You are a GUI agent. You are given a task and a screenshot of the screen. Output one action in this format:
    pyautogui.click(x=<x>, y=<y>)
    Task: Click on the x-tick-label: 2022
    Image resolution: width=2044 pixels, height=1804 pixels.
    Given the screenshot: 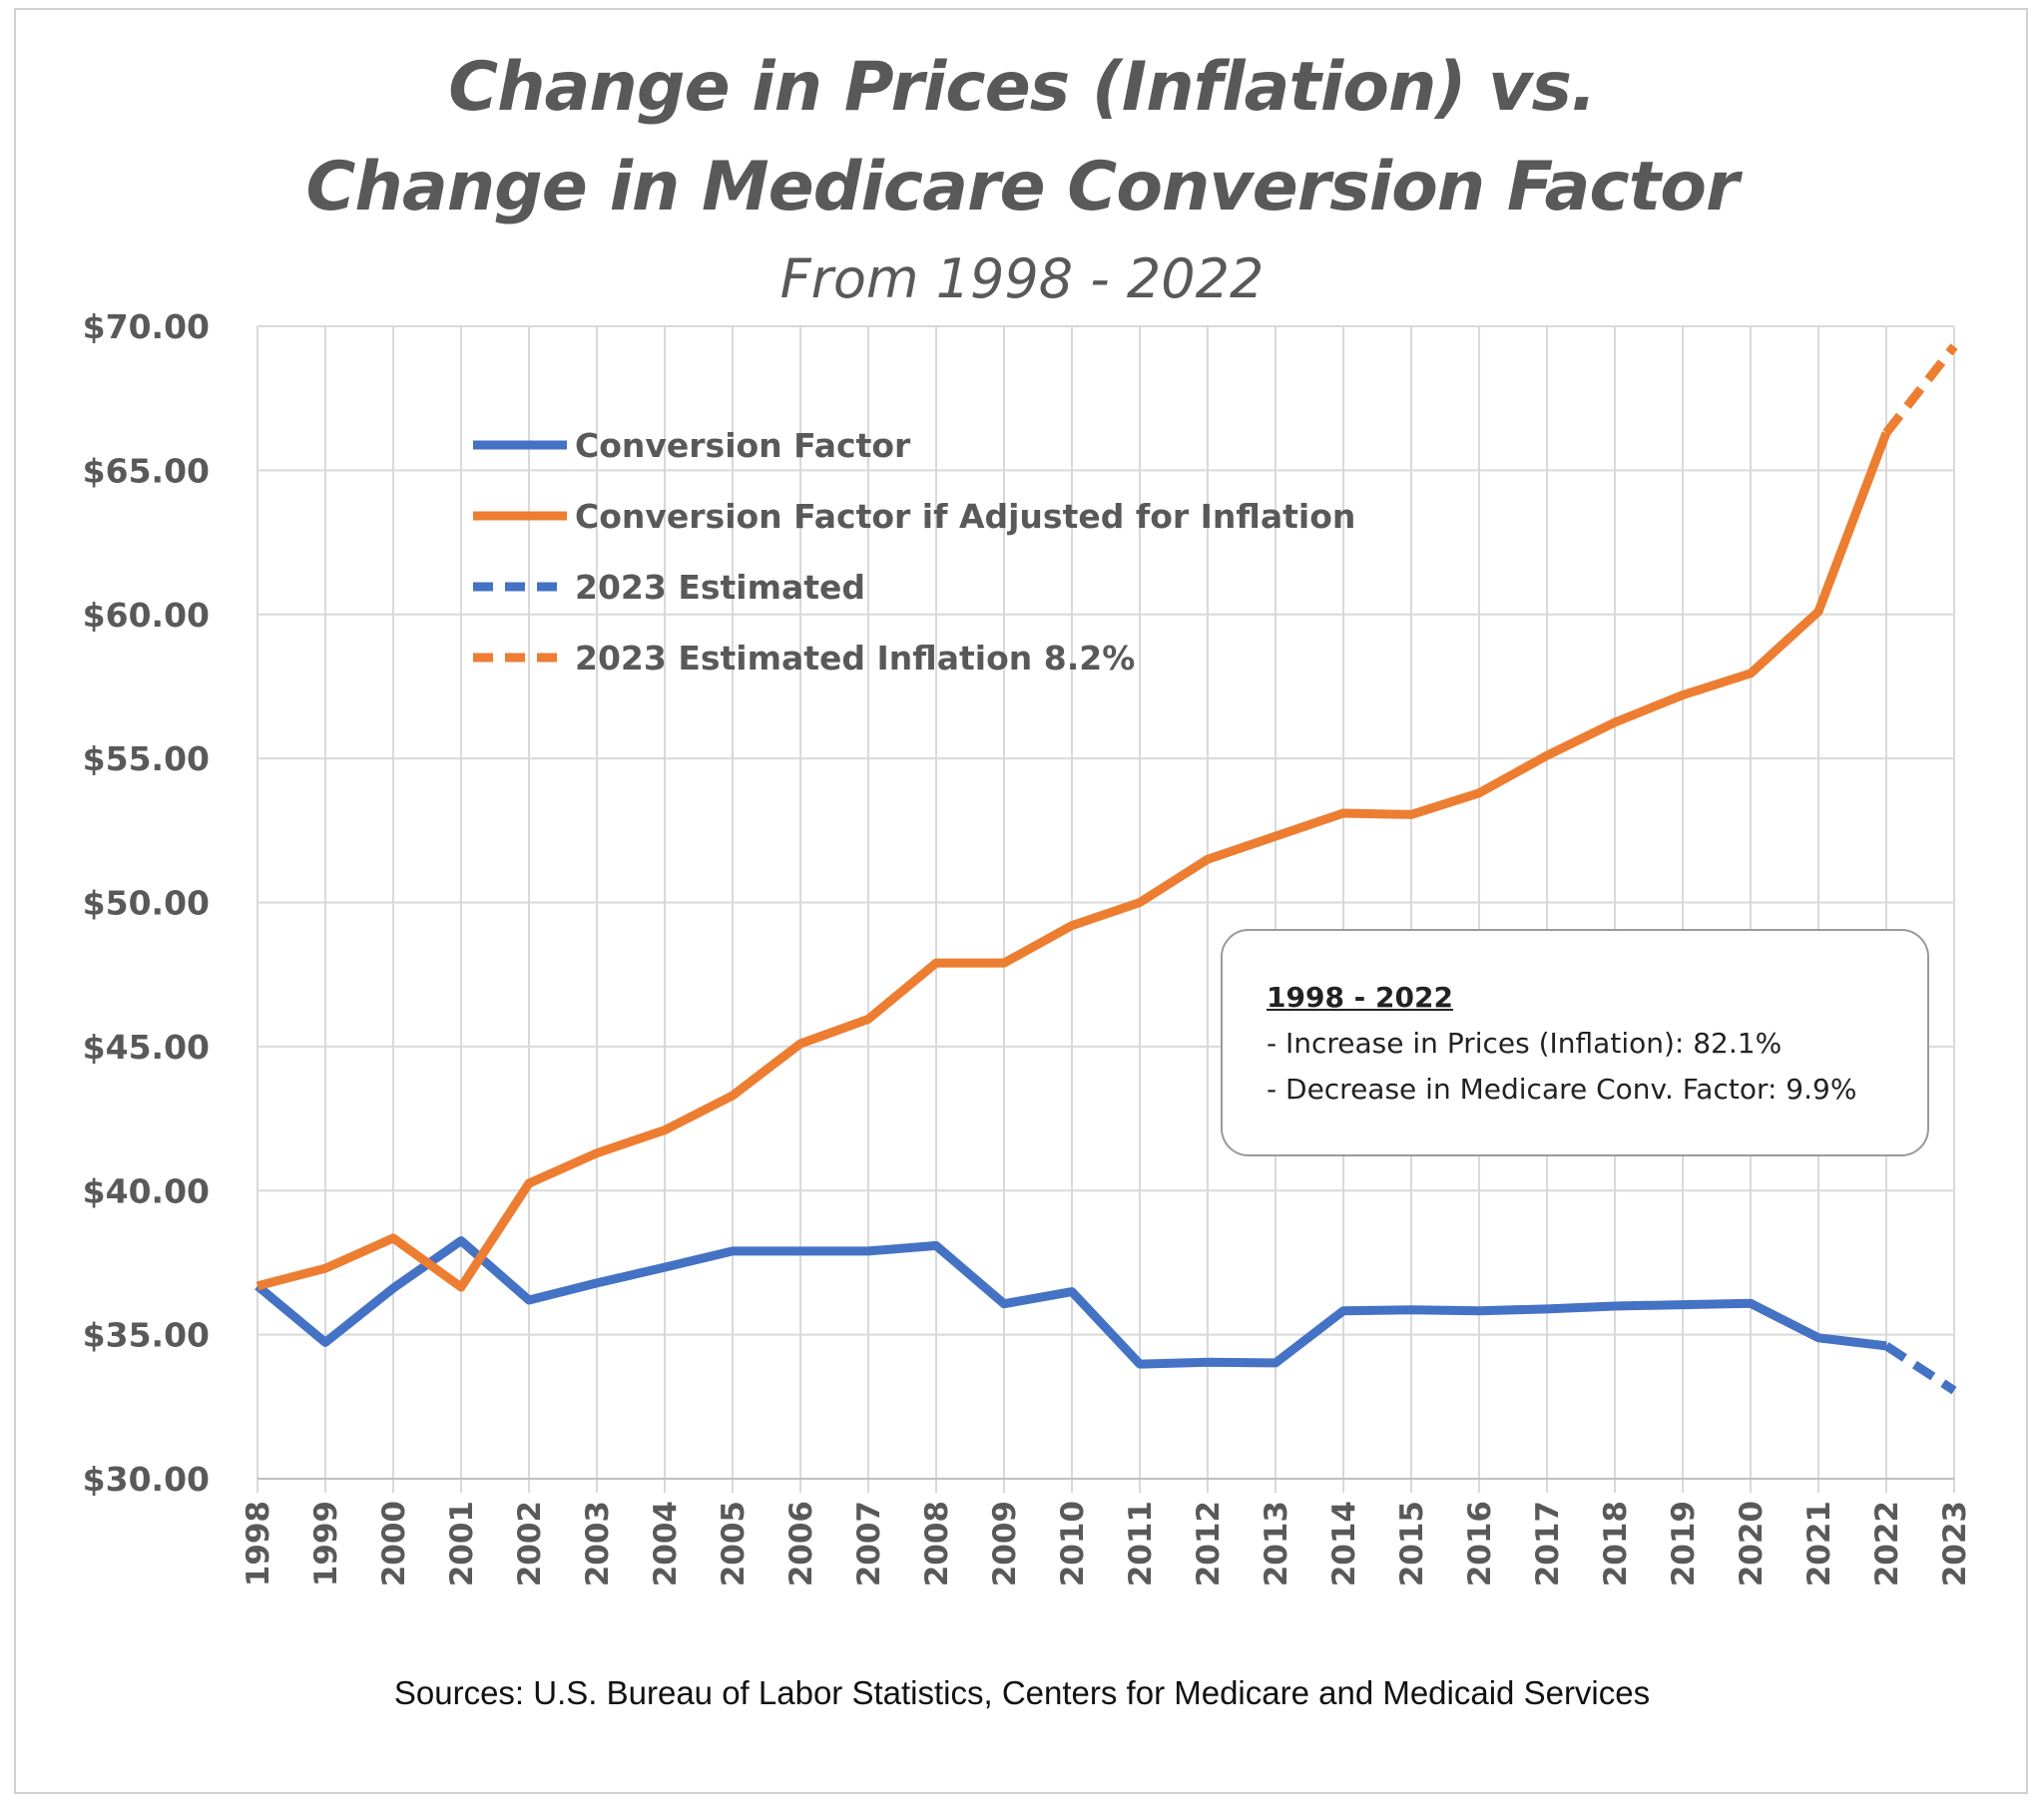 What is the action you would take?
    pyautogui.click(x=1887, y=1544)
    